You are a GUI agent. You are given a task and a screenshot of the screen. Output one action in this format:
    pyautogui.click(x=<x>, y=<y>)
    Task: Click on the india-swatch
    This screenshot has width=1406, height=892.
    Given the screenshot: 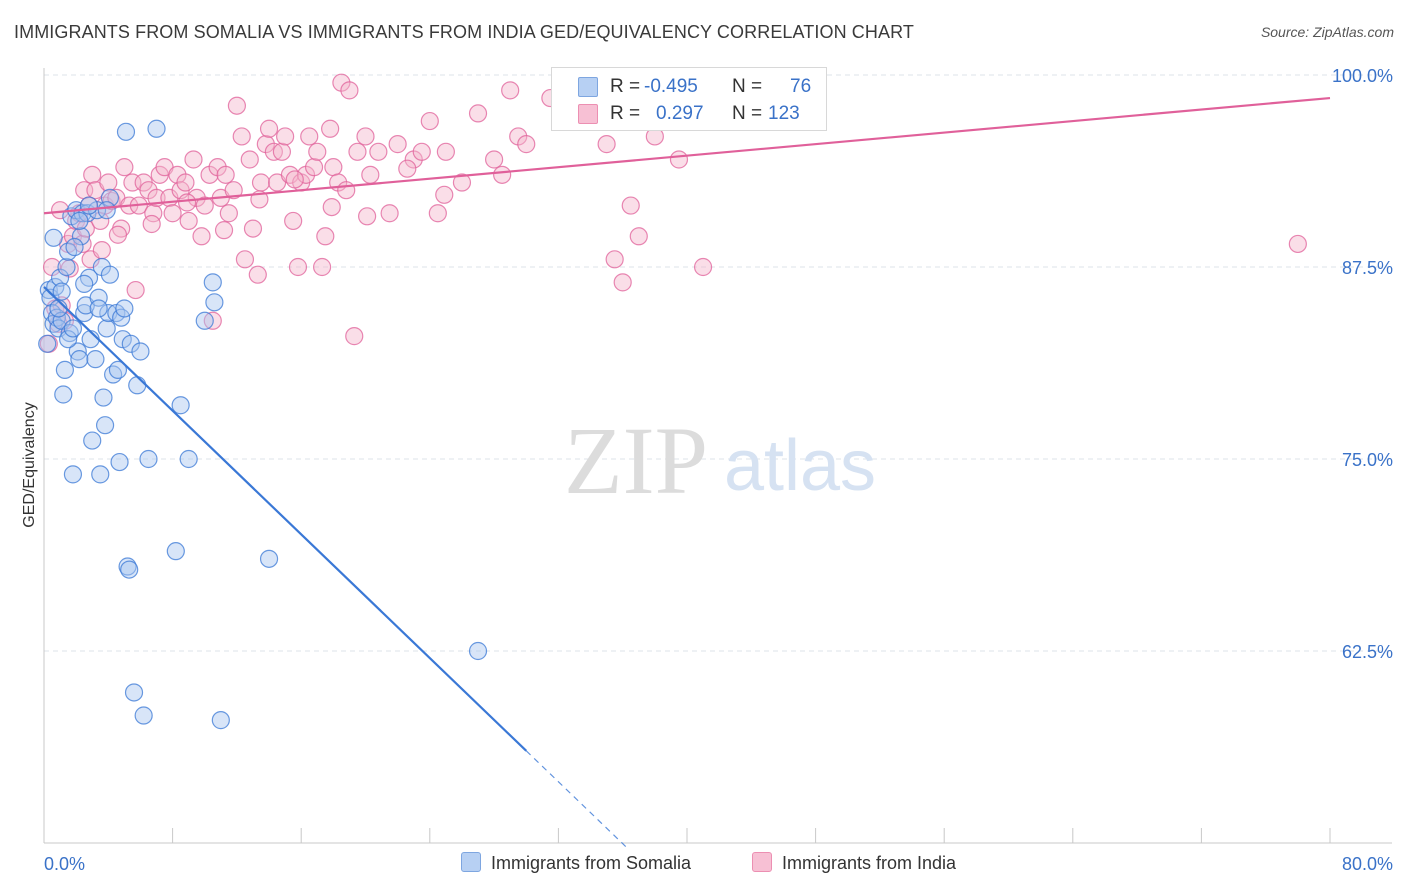 What is the action you would take?
    pyautogui.click(x=588, y=114)
    